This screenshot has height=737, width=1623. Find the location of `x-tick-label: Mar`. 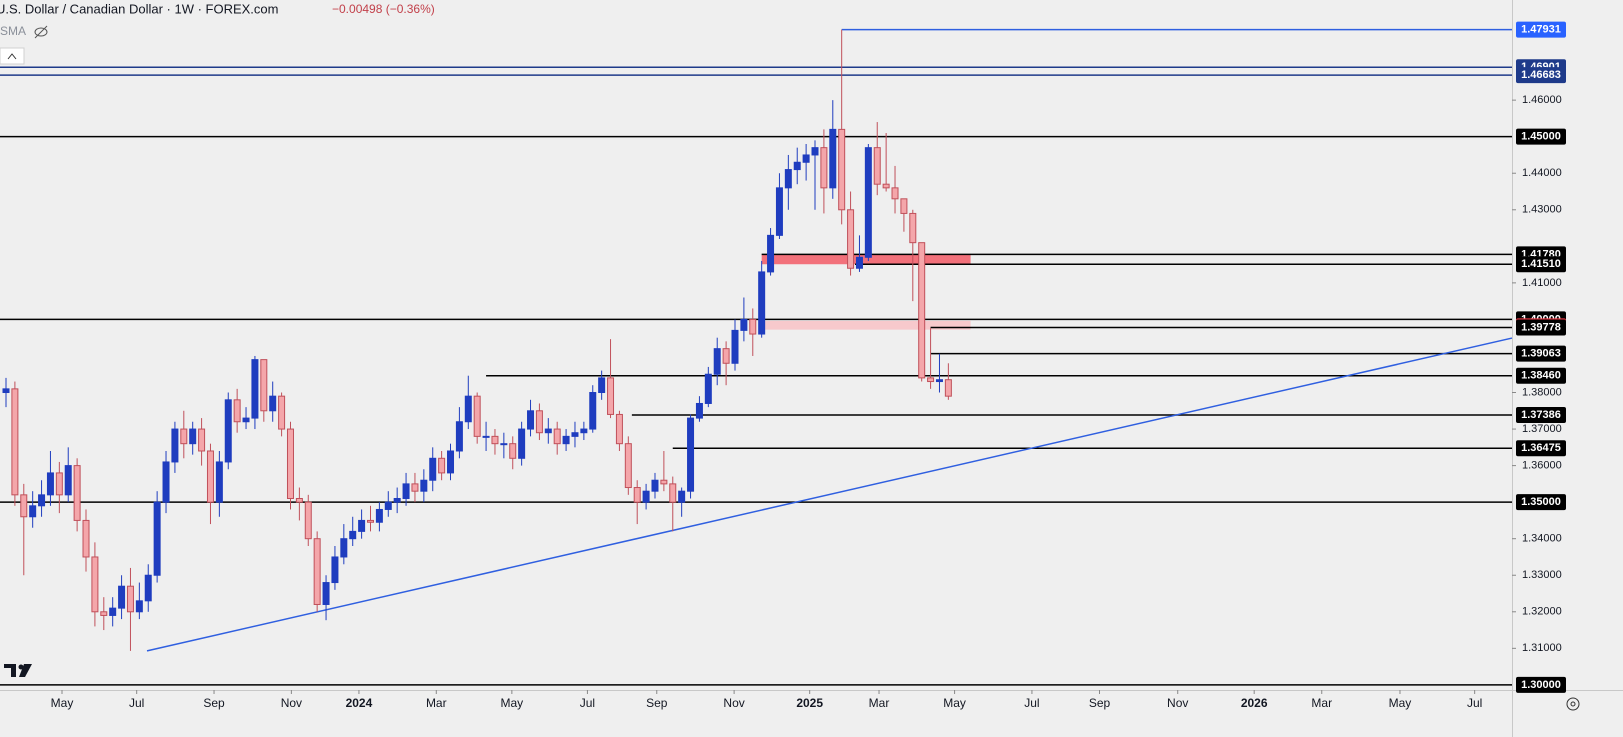

x-tick-label: Mar is located at coordinates (436, 703).